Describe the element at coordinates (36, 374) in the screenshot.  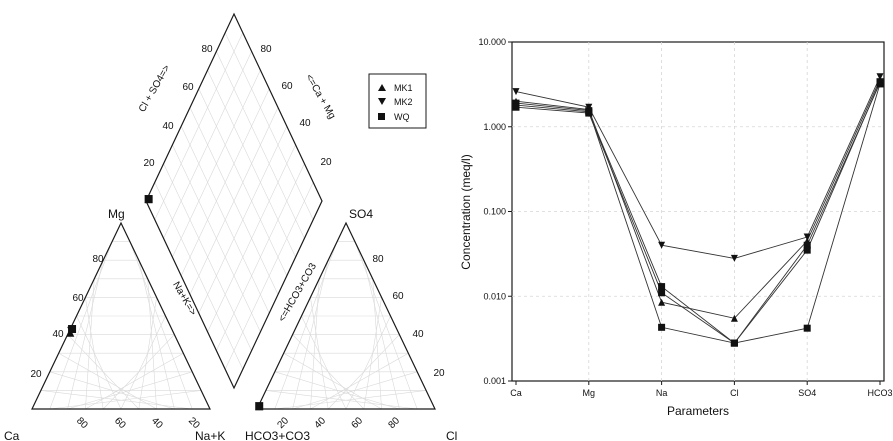
I see `tick-label: 20` at that location.